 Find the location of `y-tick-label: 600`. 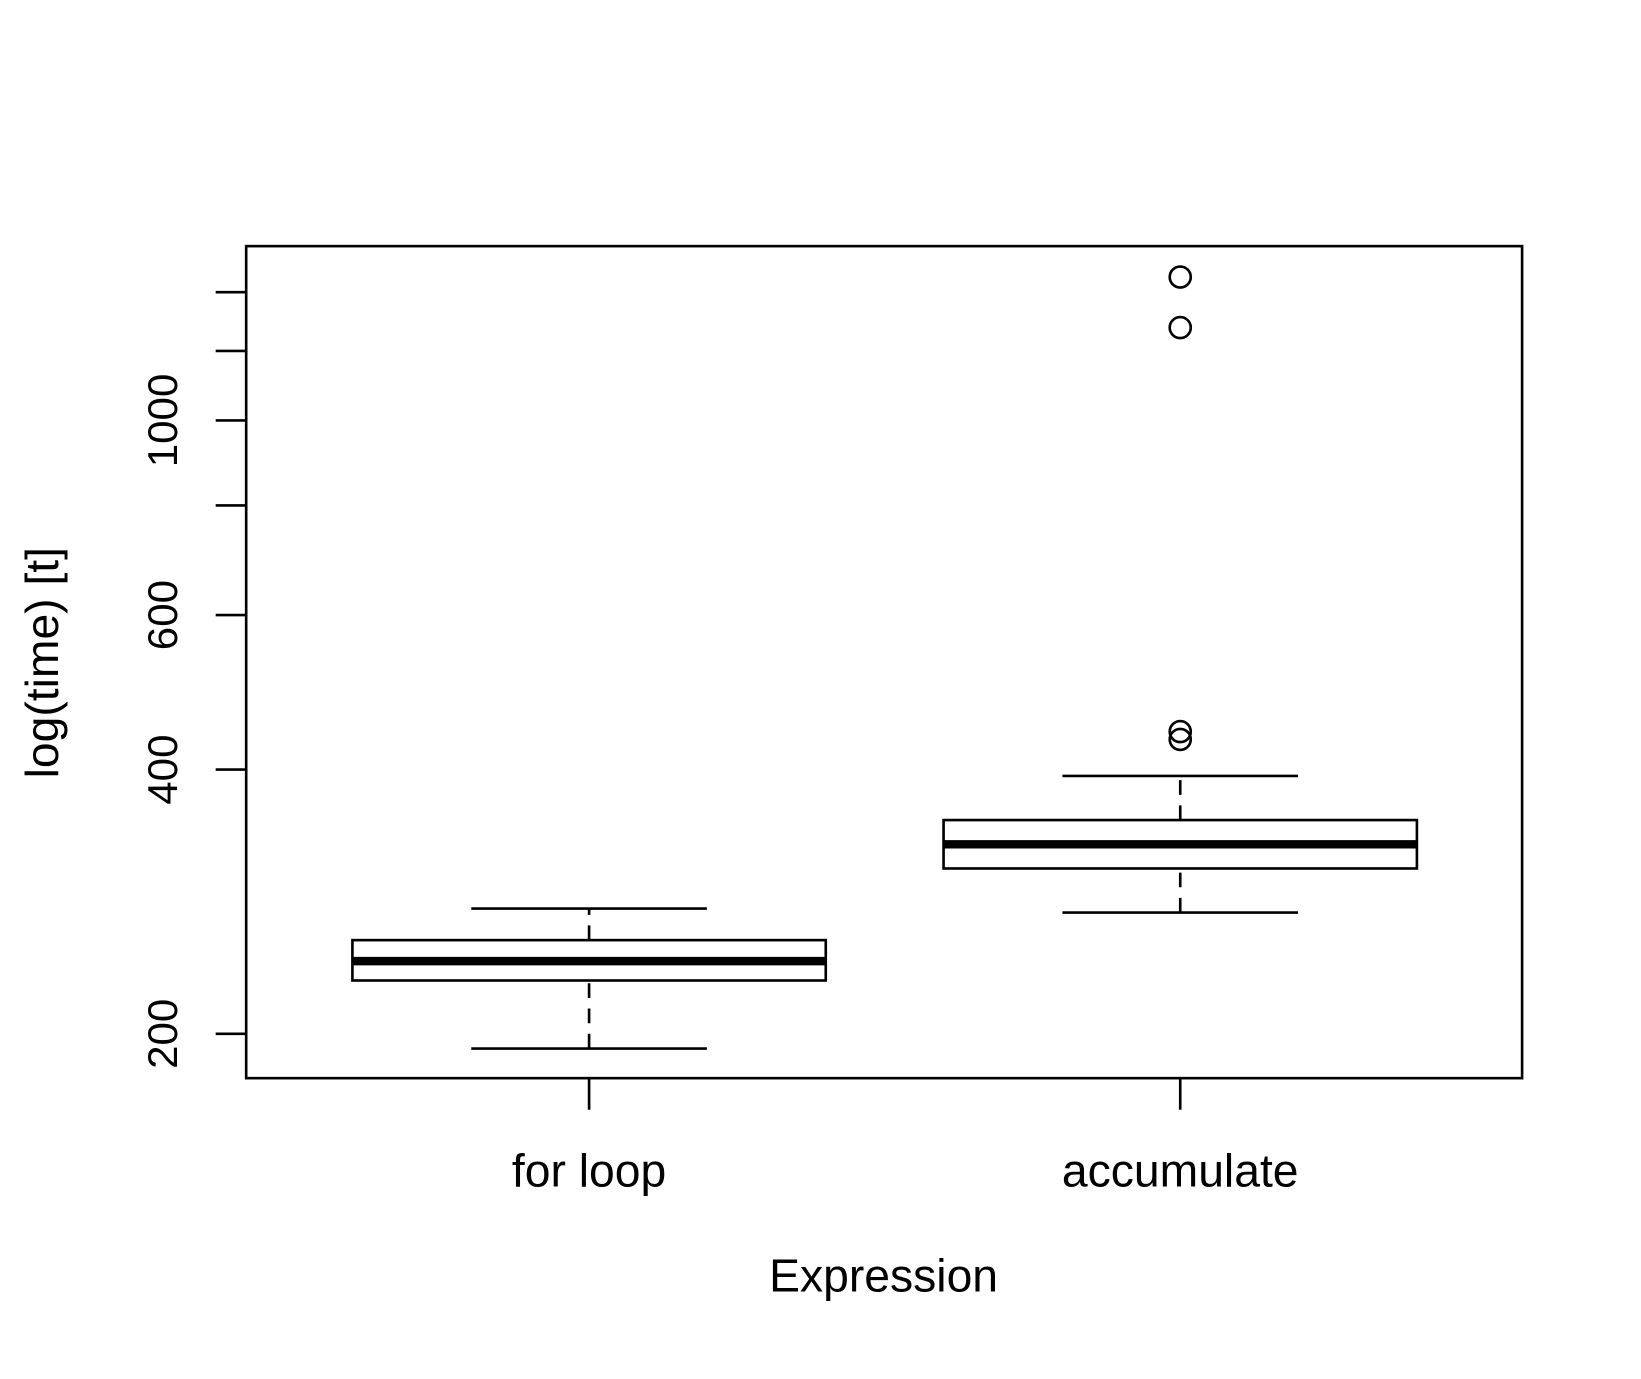

y-tick-label: 600 is located at coordinates (162, 615).